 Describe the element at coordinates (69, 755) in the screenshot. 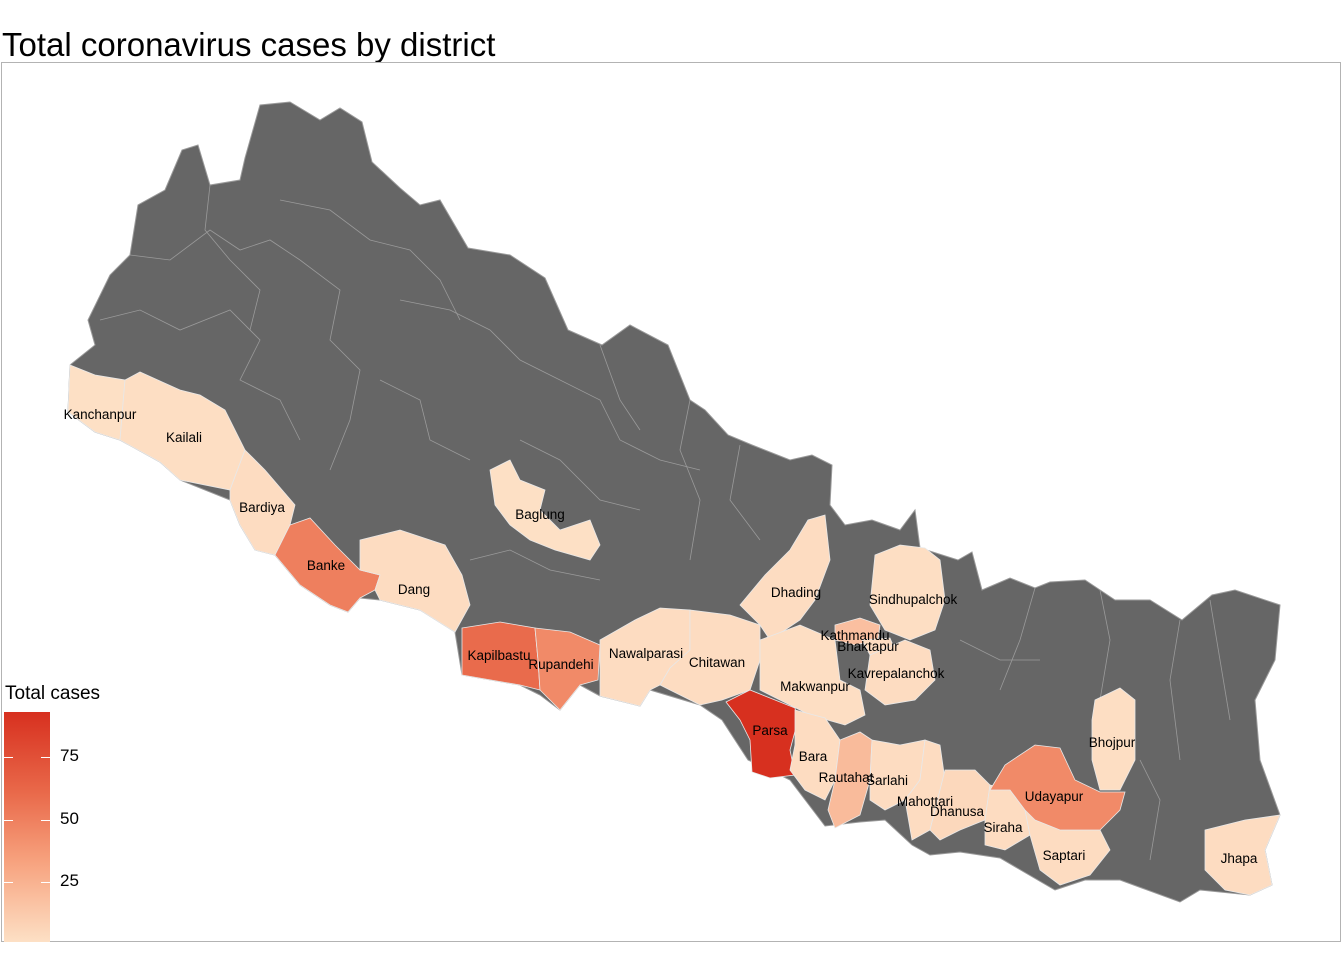

I see `legend-tick-label-75: 75` at that location.